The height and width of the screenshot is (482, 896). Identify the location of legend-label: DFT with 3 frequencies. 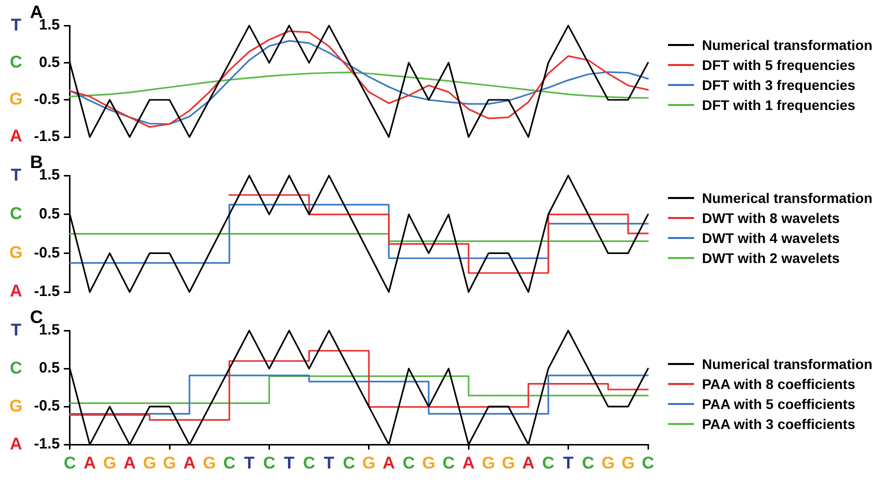
(779, 85).